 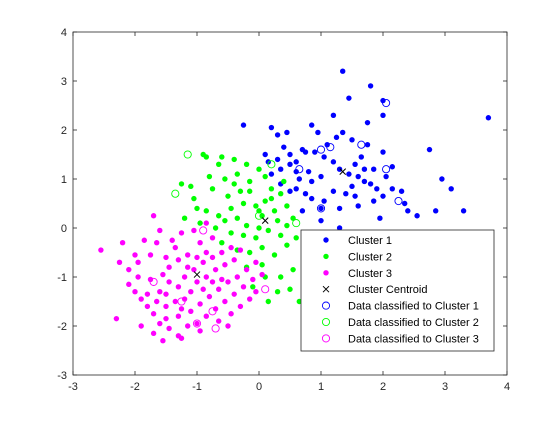 What do you see at coordinates (73, 387) in the screenshot?
I see `x-tick-label: -3` at bounding box center [73, 387].